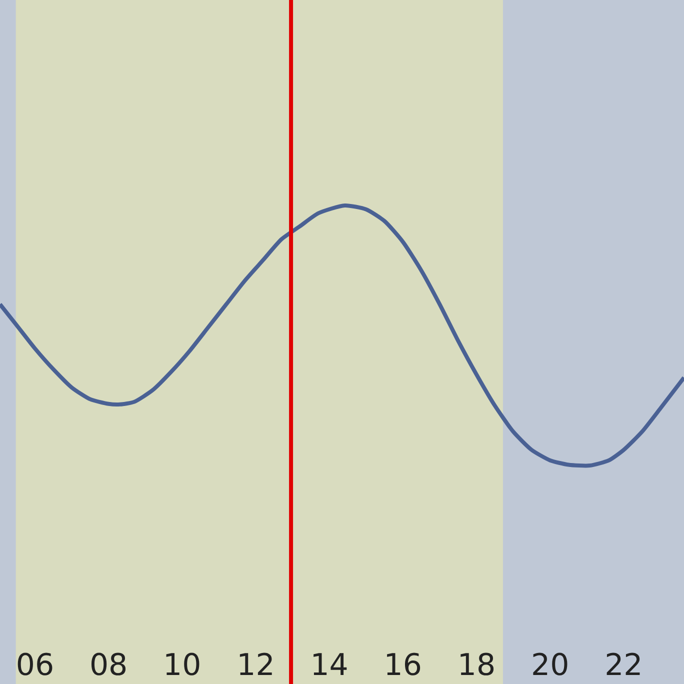 This screenshot has height=684, width=684. I want to click on x-tick-label: 18, so click(476, 665).